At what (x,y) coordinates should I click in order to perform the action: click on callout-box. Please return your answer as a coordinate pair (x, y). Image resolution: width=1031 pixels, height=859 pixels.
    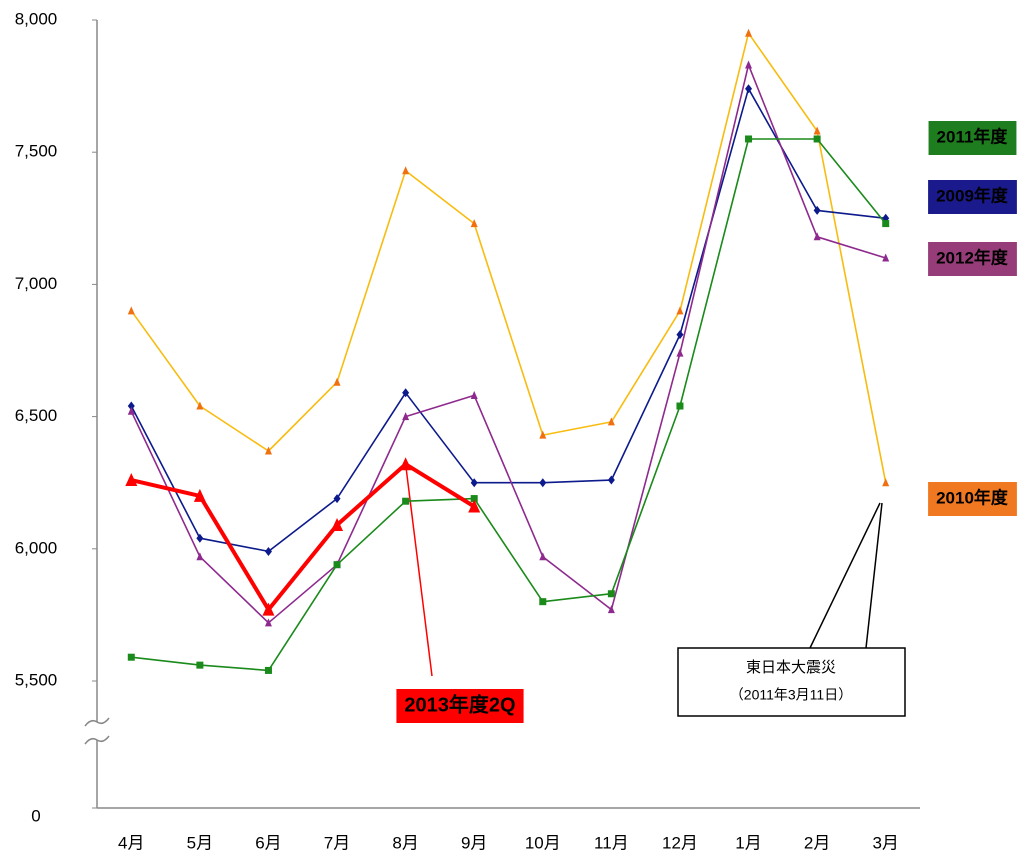
    Looking at the image, I should click on (791, 682).